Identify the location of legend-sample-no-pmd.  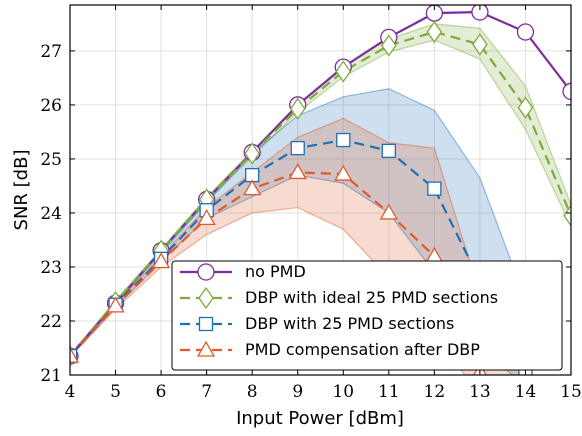
(206, 272).